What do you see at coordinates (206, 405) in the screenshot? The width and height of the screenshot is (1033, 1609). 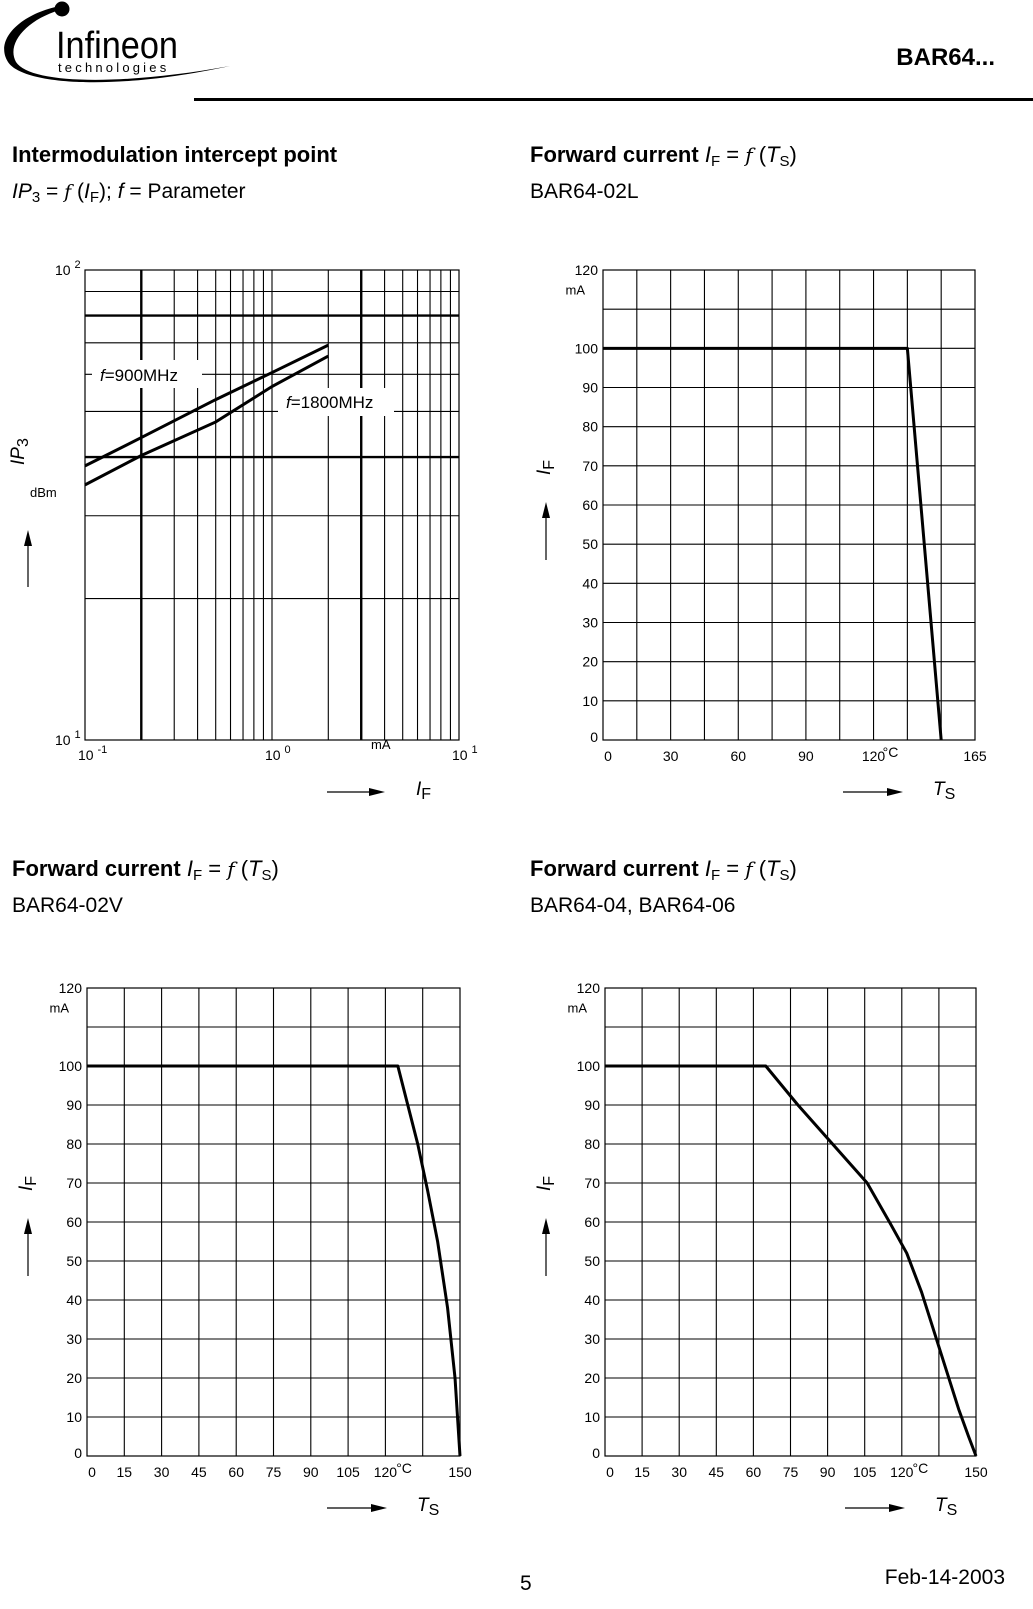 I see `series-line-900mhz` at bounding box center [206, 405].